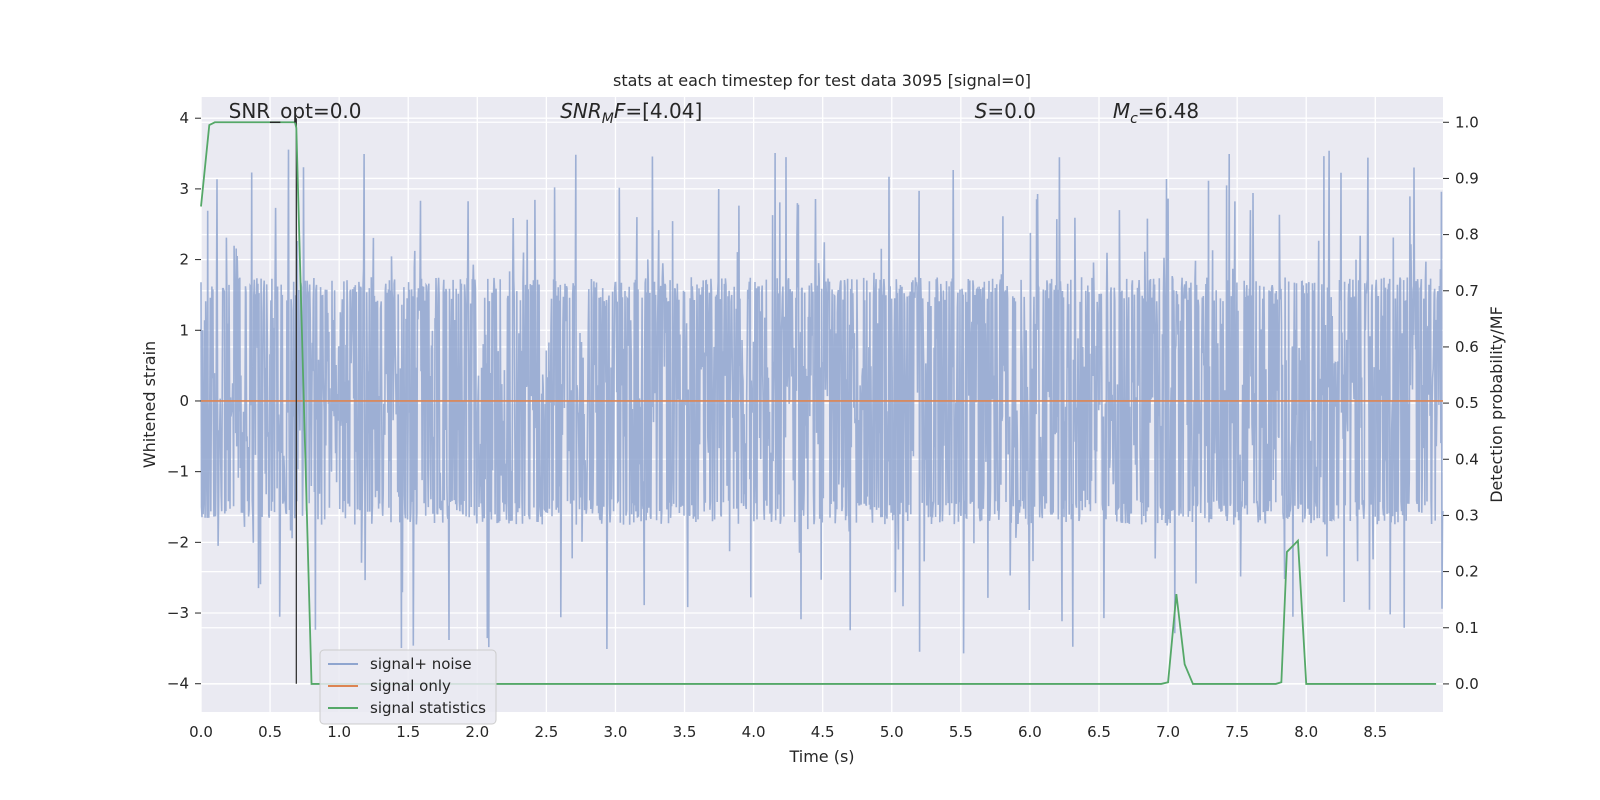  I want to click on x-tick-label: 3.5, so click(685, 732).